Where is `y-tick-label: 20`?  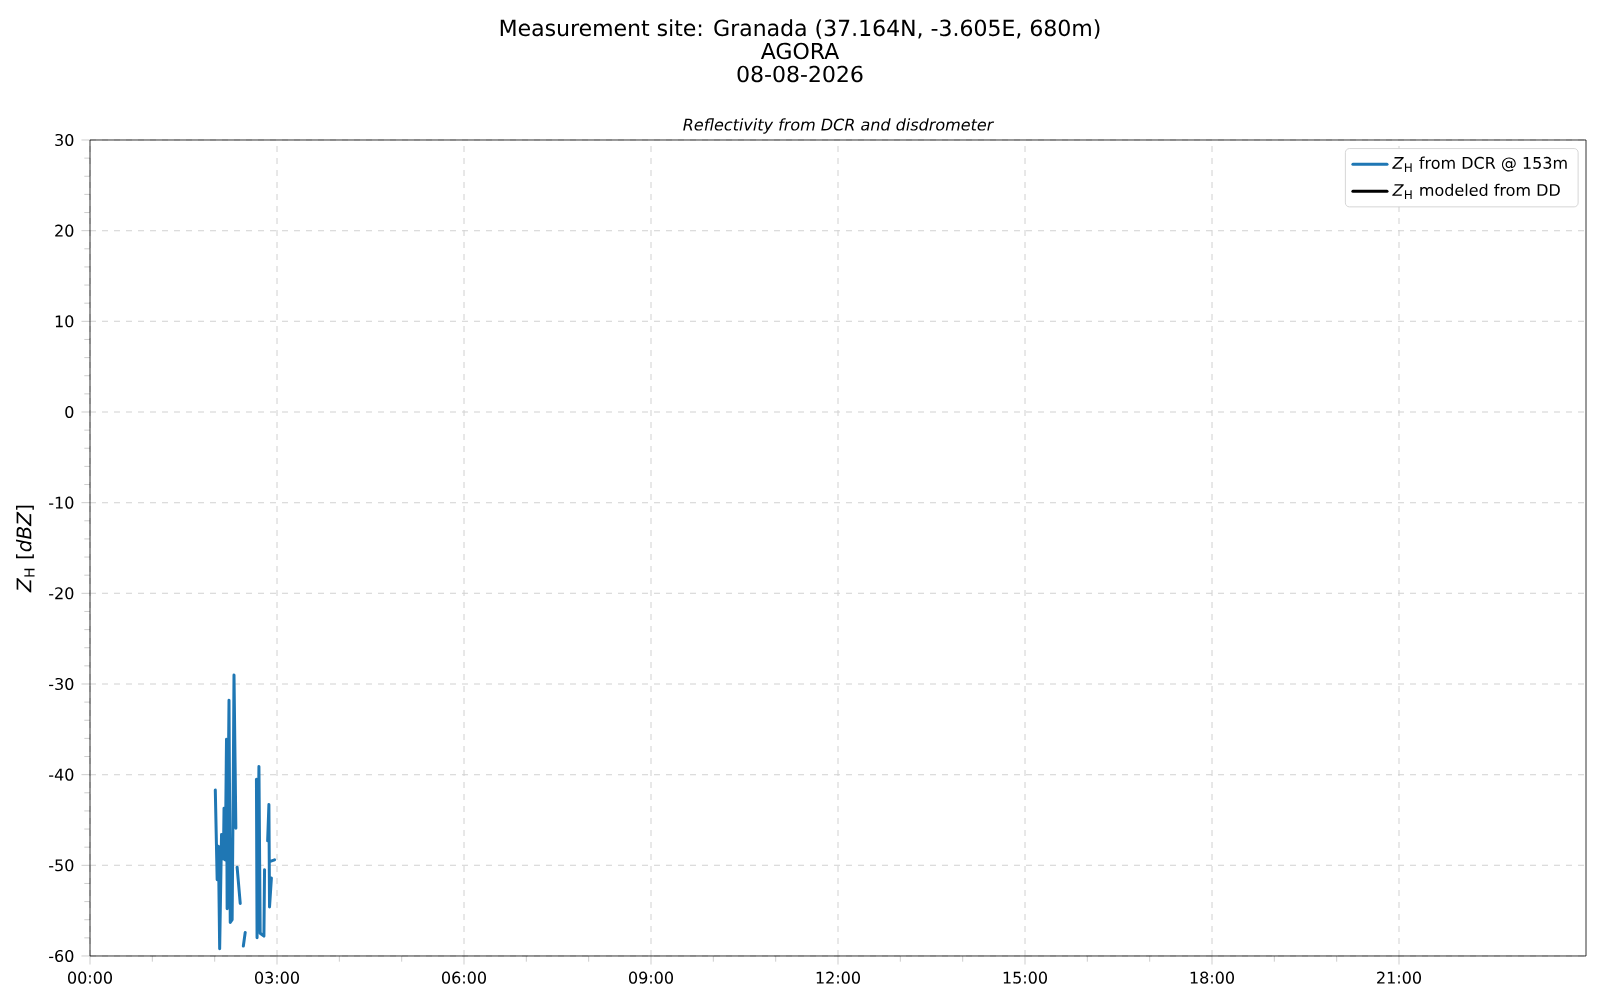 y-tick-label: 20 is located at coordinates (64, 230).